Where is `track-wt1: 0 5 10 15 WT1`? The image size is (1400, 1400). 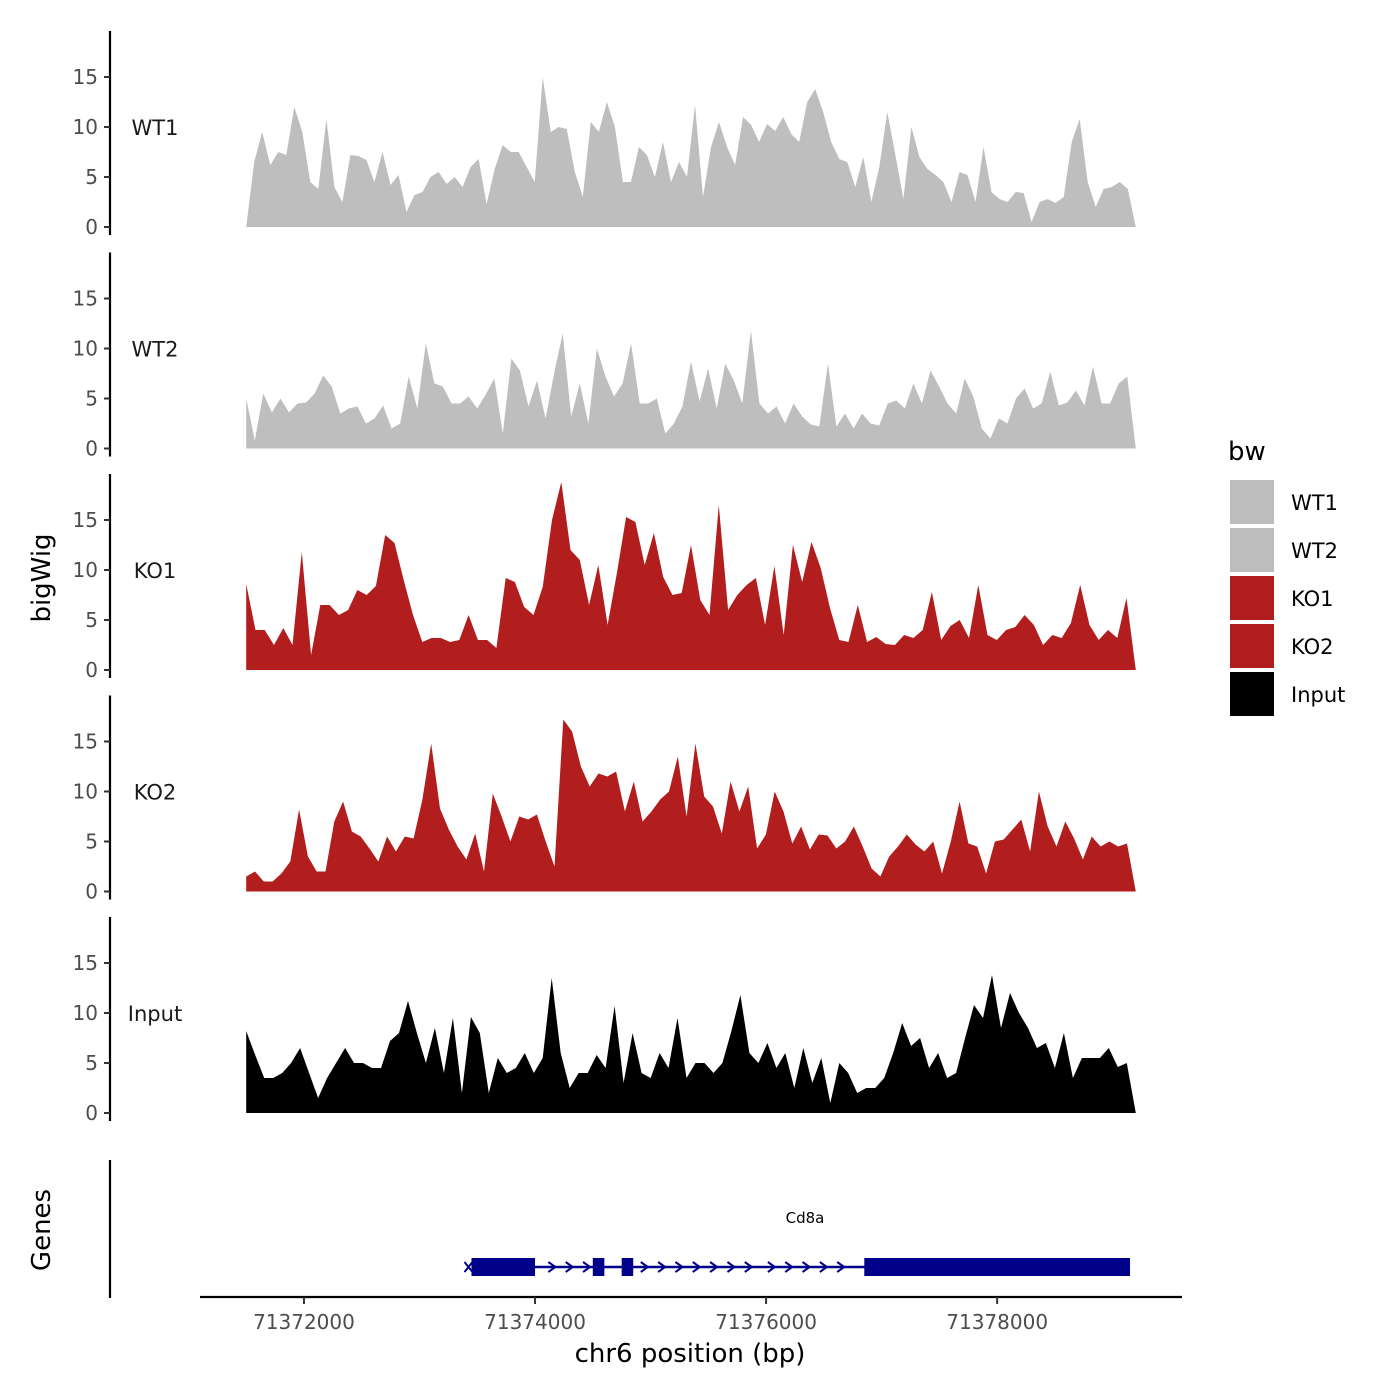
track-wt1: 0 5 10 15 WT1 is located at coordinates (604, 135).